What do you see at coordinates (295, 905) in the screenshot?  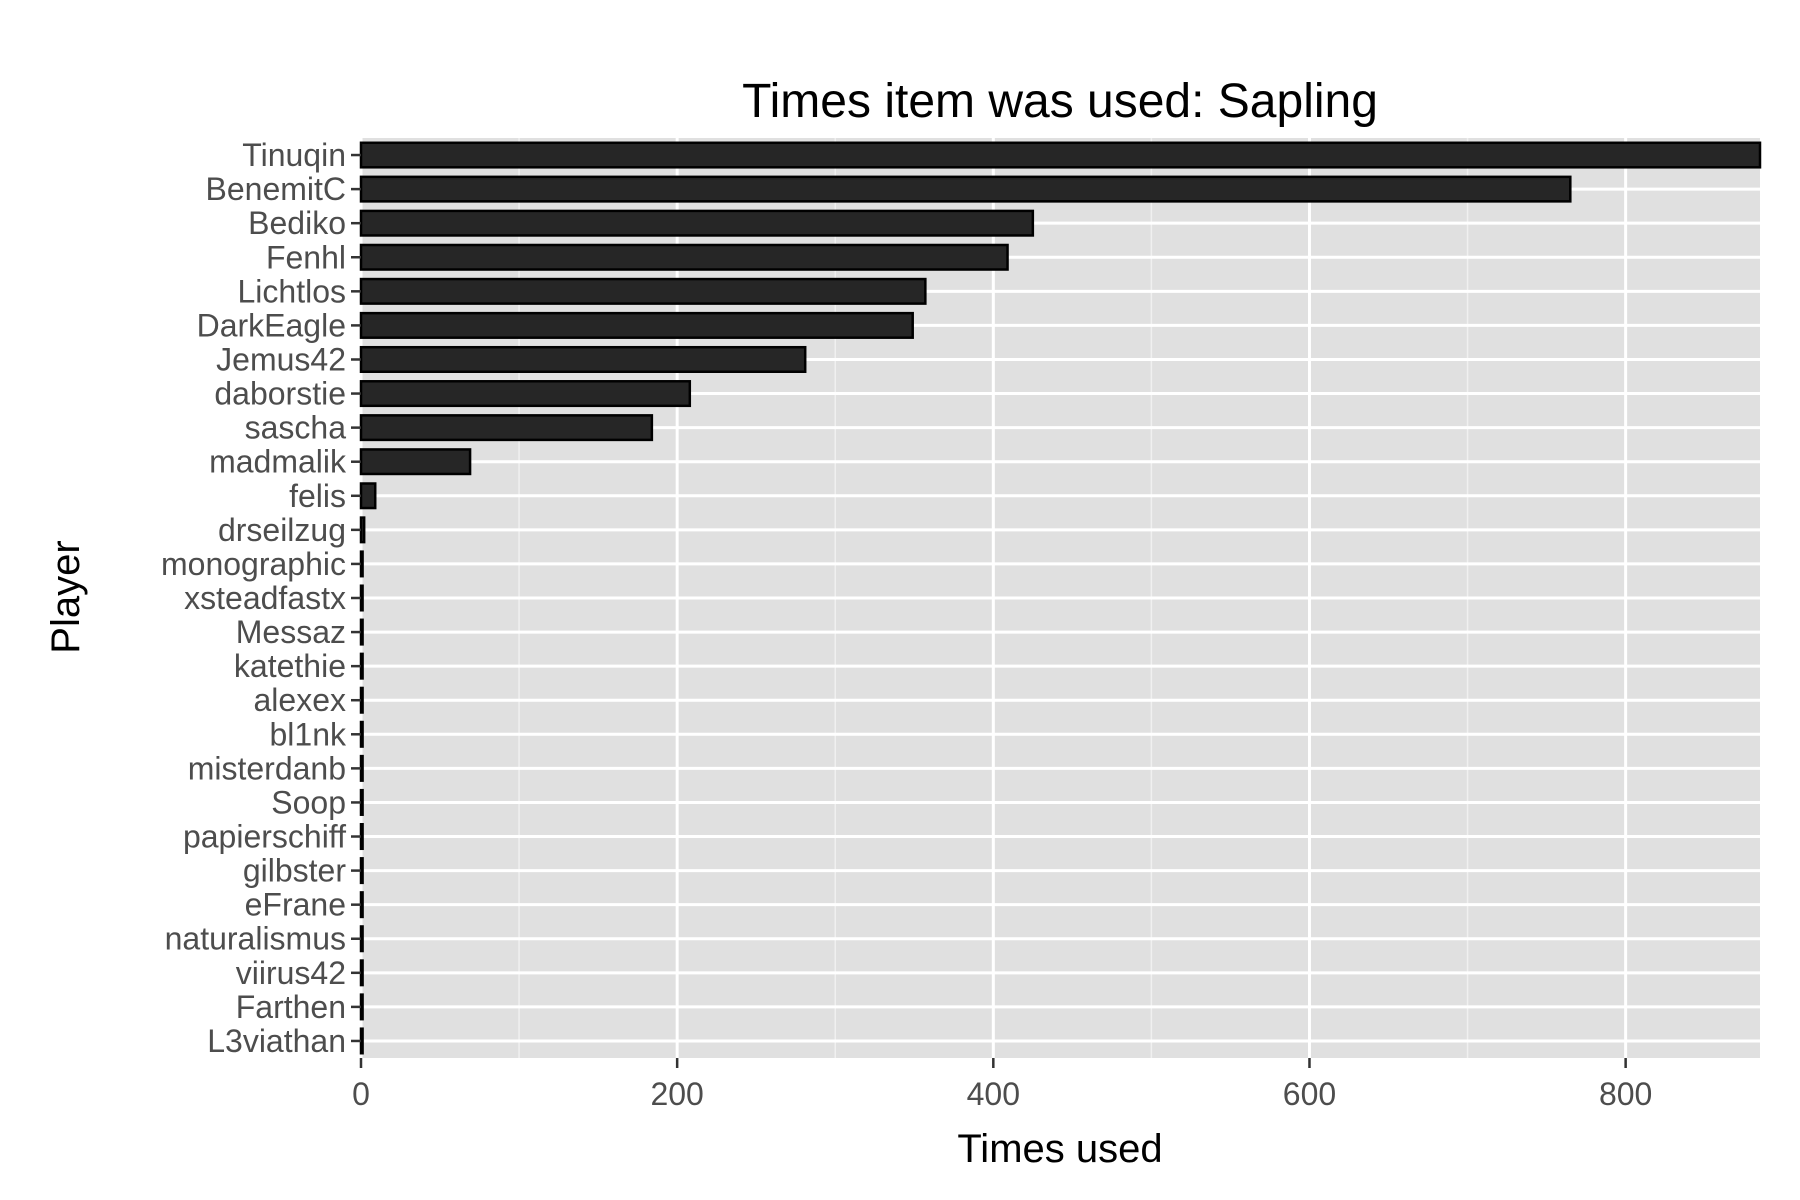 I see `y-tick-label: eFrane` at bounding box center [295, 905].